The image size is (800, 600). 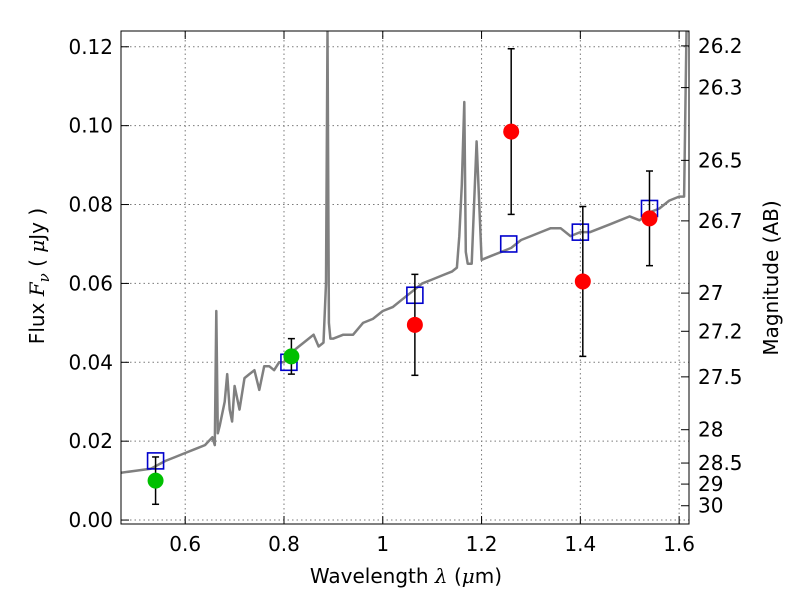 I want to click on y2-tick-label: 27.2, so click(x=720, y=331).